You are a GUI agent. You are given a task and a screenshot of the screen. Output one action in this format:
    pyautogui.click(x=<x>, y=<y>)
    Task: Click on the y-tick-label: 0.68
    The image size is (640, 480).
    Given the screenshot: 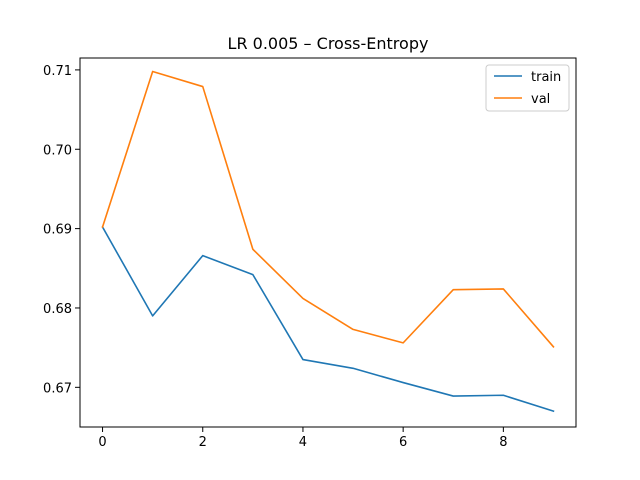 What is the action you would take?
    pyautogui.click(x=57, y=309)
    